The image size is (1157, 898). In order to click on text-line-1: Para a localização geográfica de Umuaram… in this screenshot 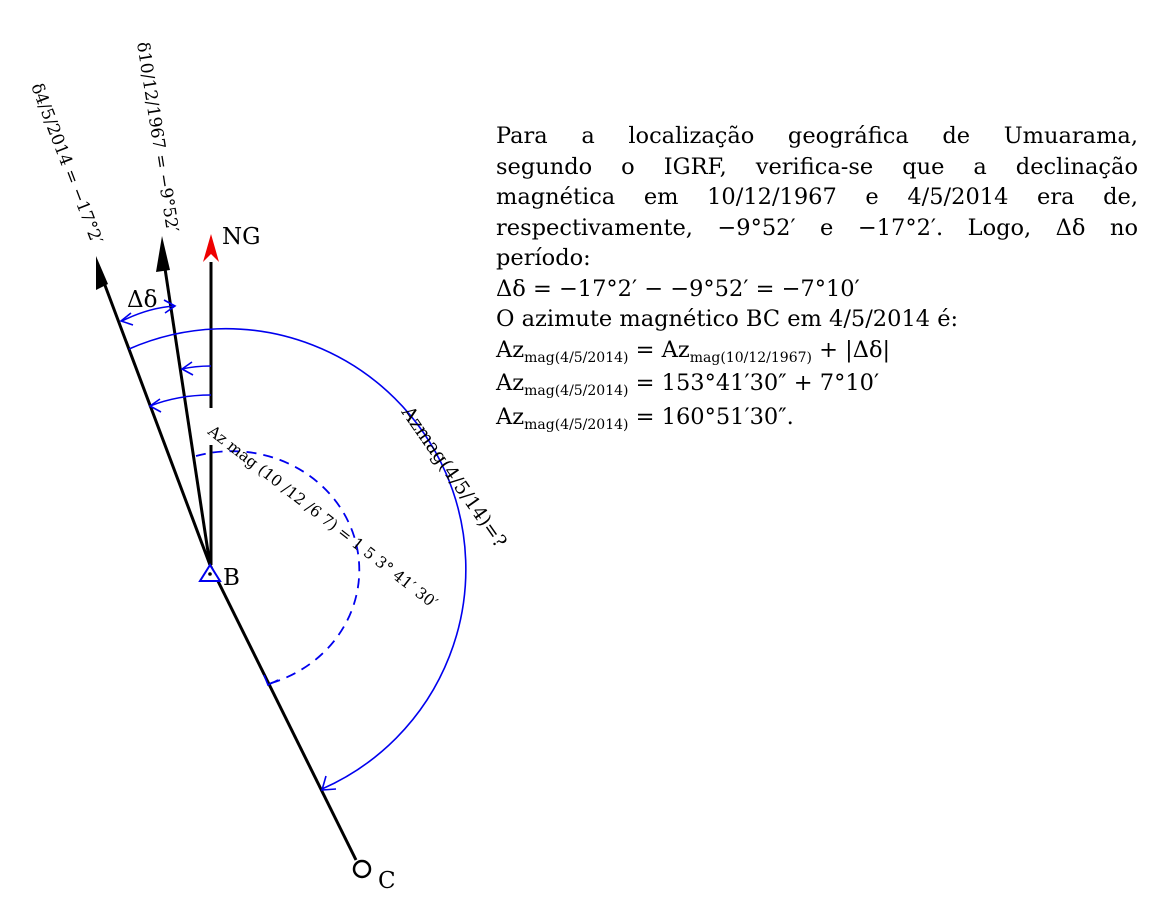, I will do `click(817, 136)`.